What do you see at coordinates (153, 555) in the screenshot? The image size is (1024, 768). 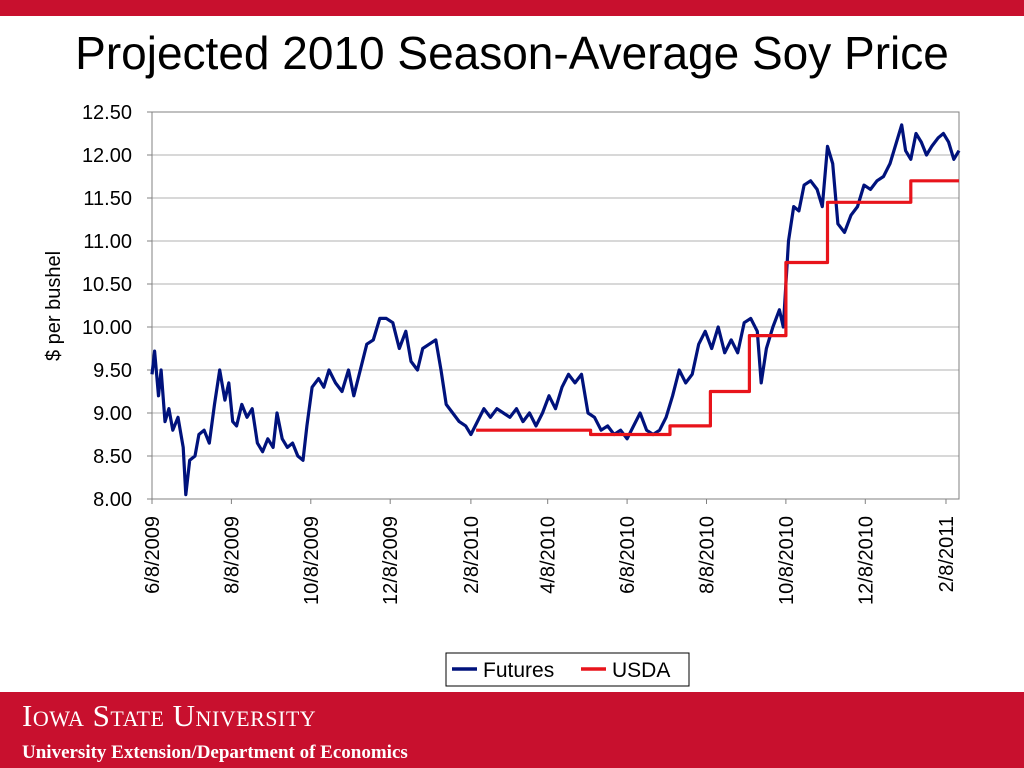 I see `x-tick-label: 6/8/2009` at bounding box center [153, 555].